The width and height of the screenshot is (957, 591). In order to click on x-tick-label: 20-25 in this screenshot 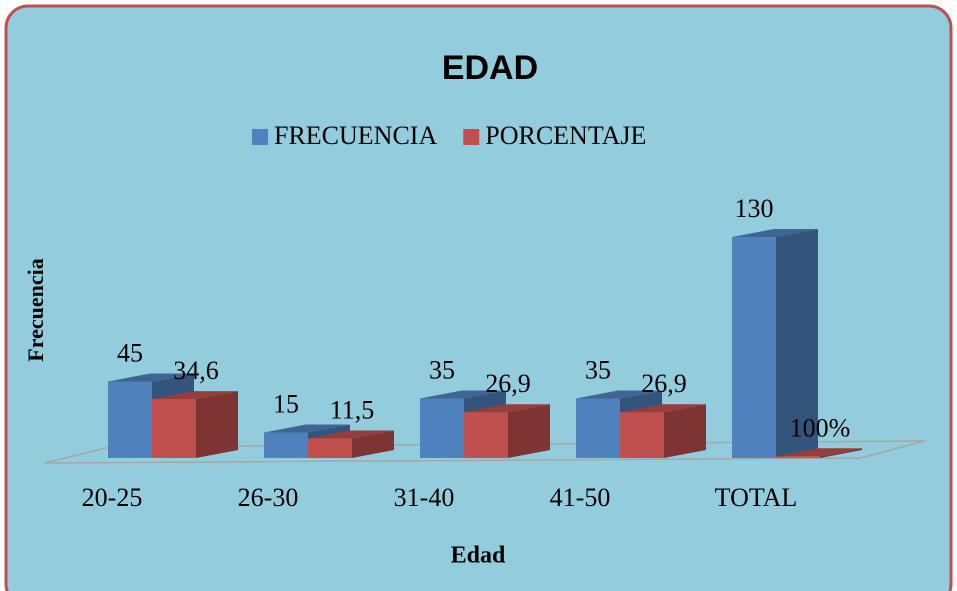, I will do `click(112, 497)`.